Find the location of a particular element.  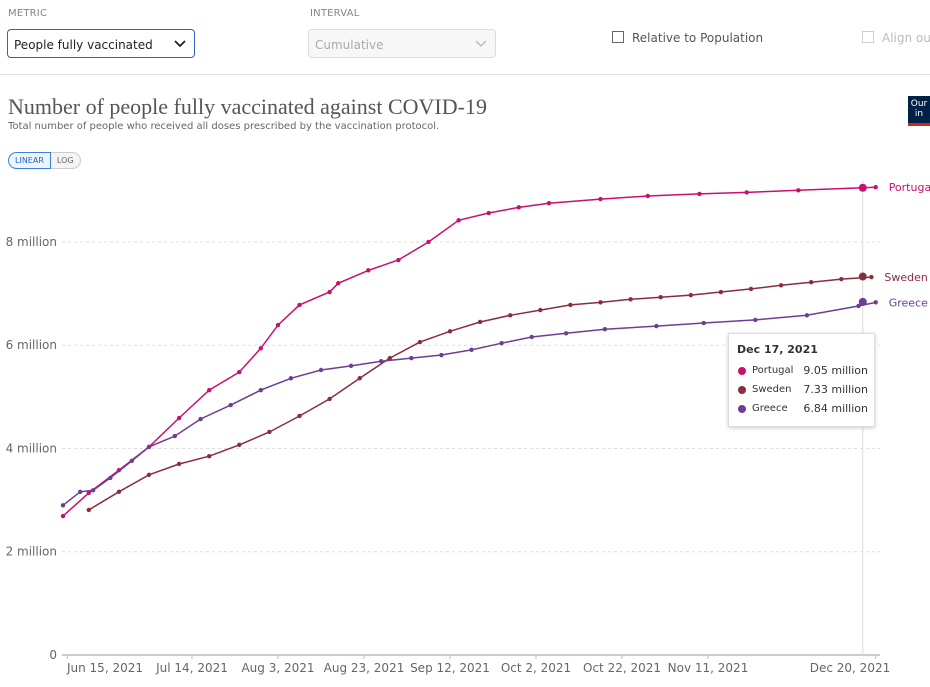

x-tick-label: Dec 20, 2021 is located at coordinates (850, 668).